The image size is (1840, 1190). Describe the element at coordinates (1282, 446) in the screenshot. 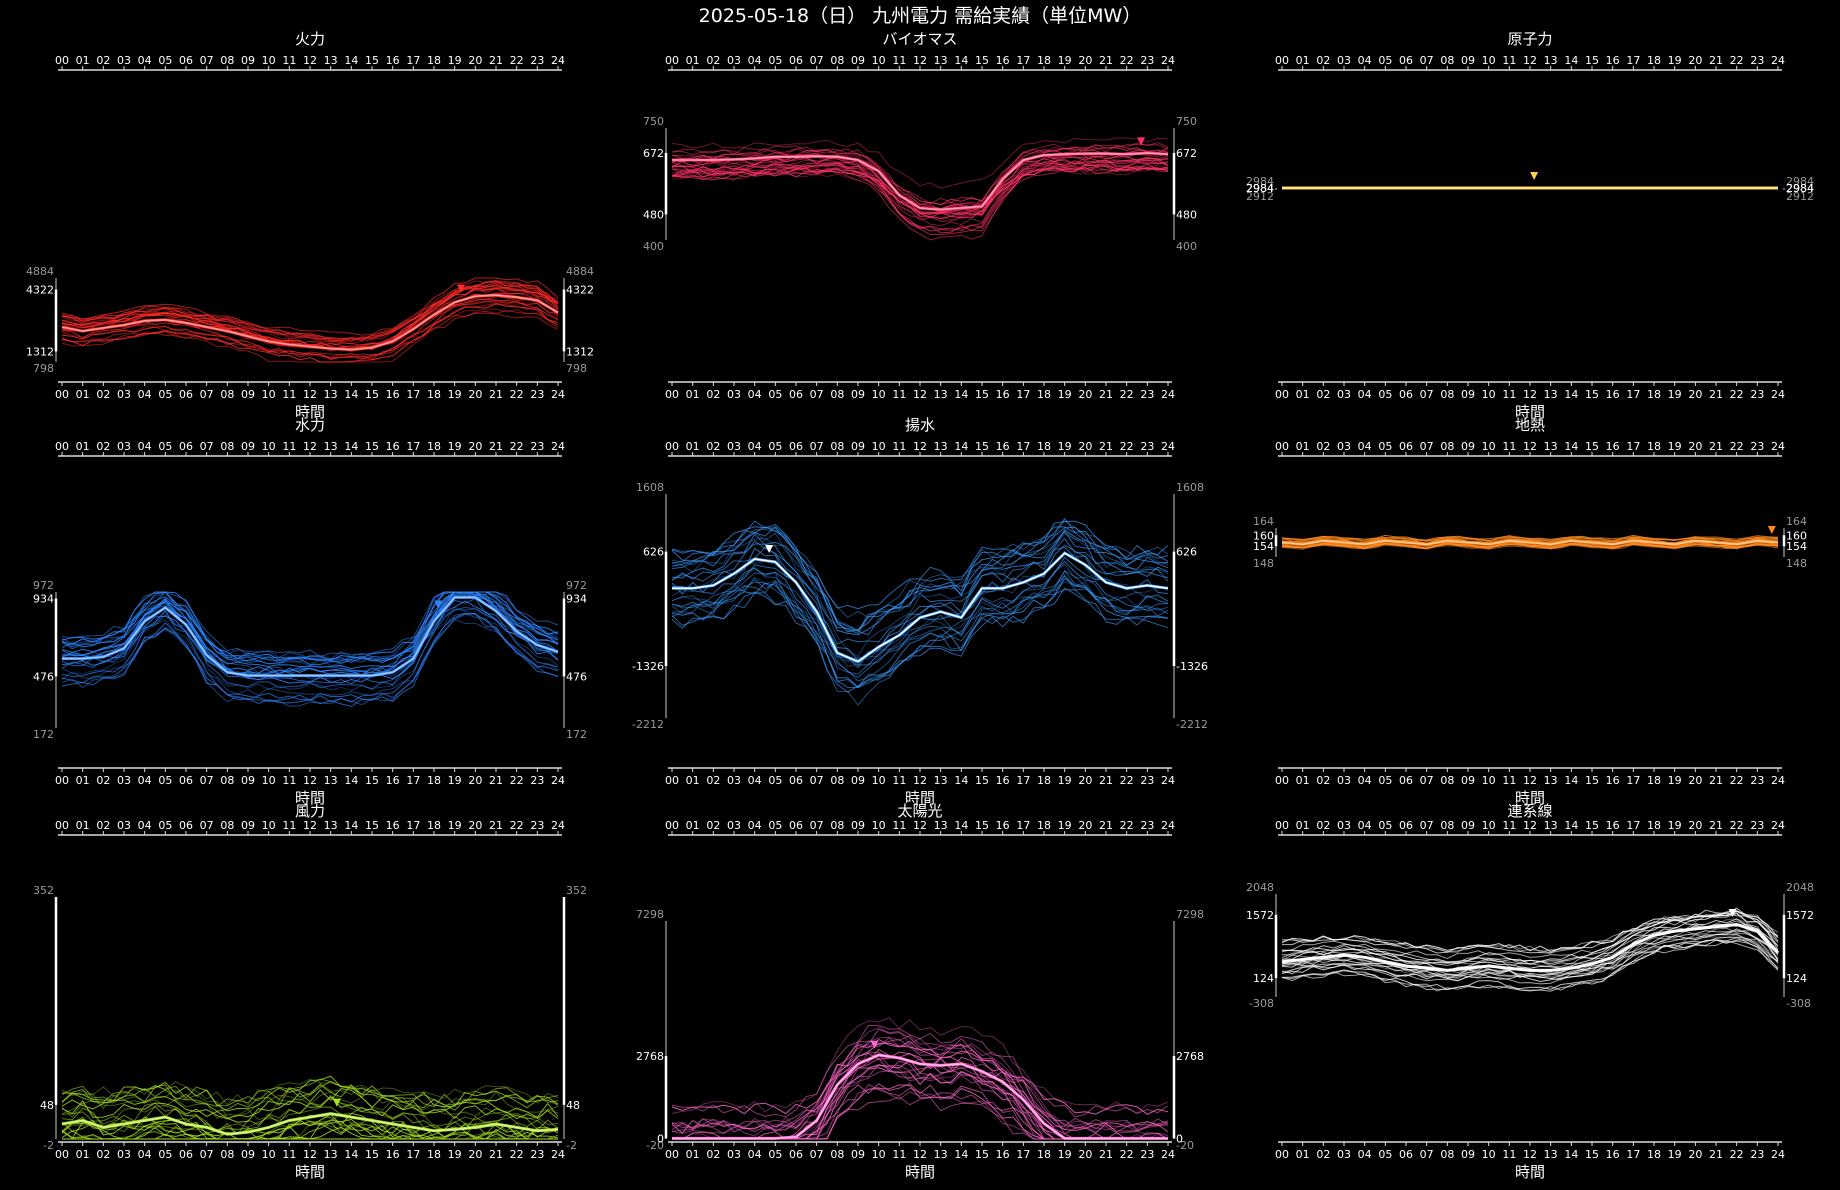

I see `top-hour-label: 00` at that location.